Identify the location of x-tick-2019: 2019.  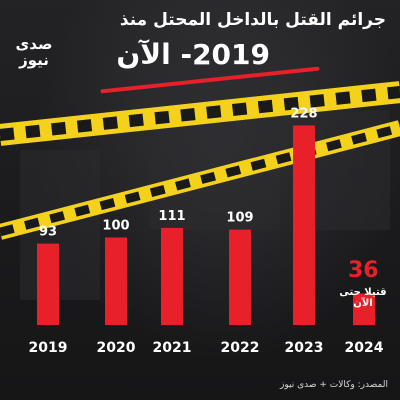
(48, 348).